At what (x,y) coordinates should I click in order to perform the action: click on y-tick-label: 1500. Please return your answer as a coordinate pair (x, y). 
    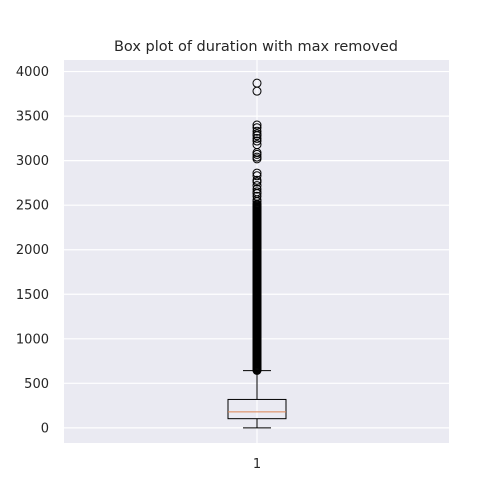
    Looking at the image, I should click on (32, 295).